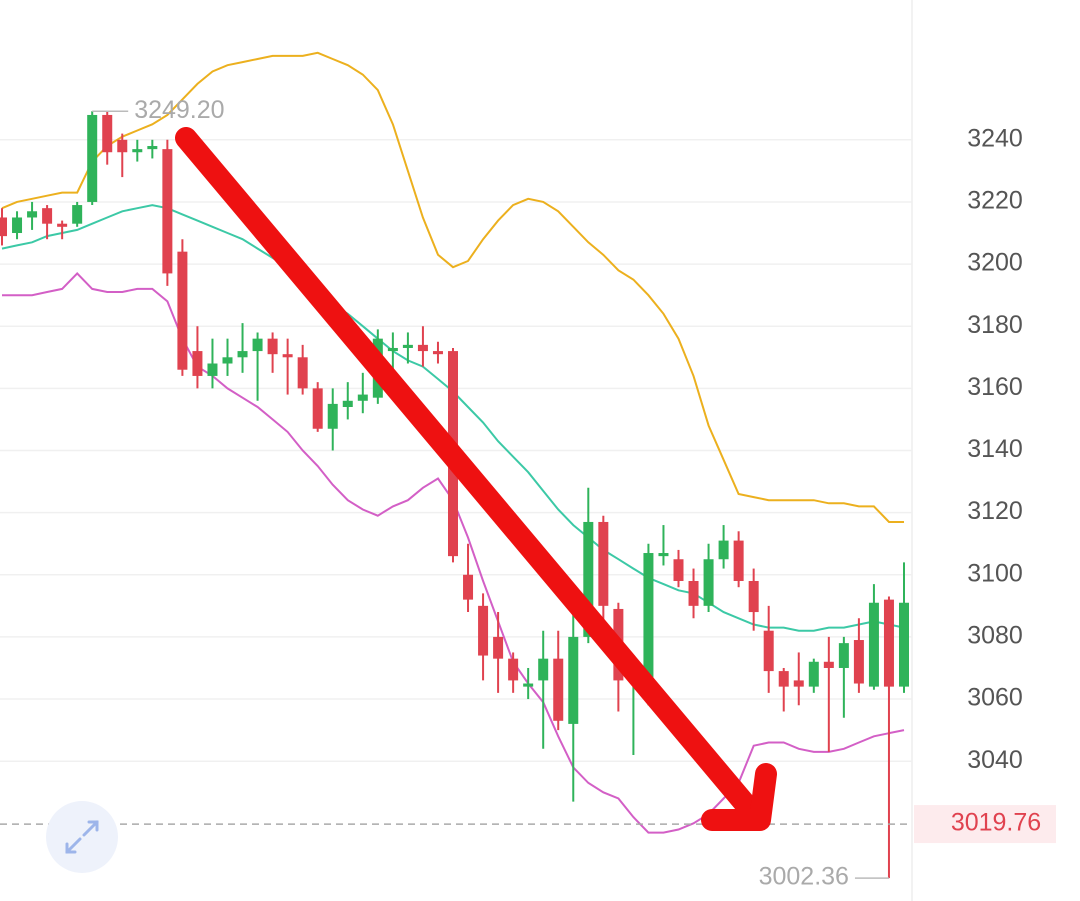  I want to click on y-tick-label: 3040, so click(995, 760).